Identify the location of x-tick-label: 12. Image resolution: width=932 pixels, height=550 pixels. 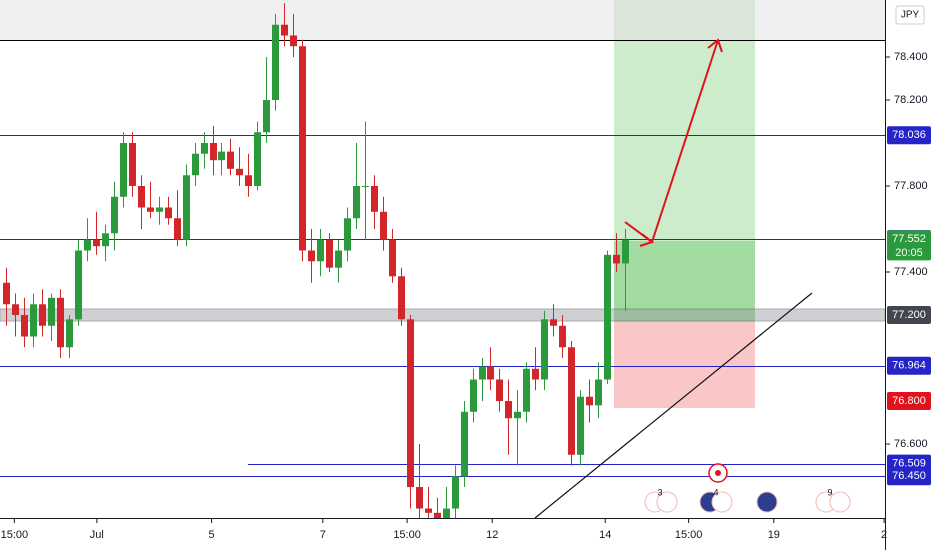
(492, 535).